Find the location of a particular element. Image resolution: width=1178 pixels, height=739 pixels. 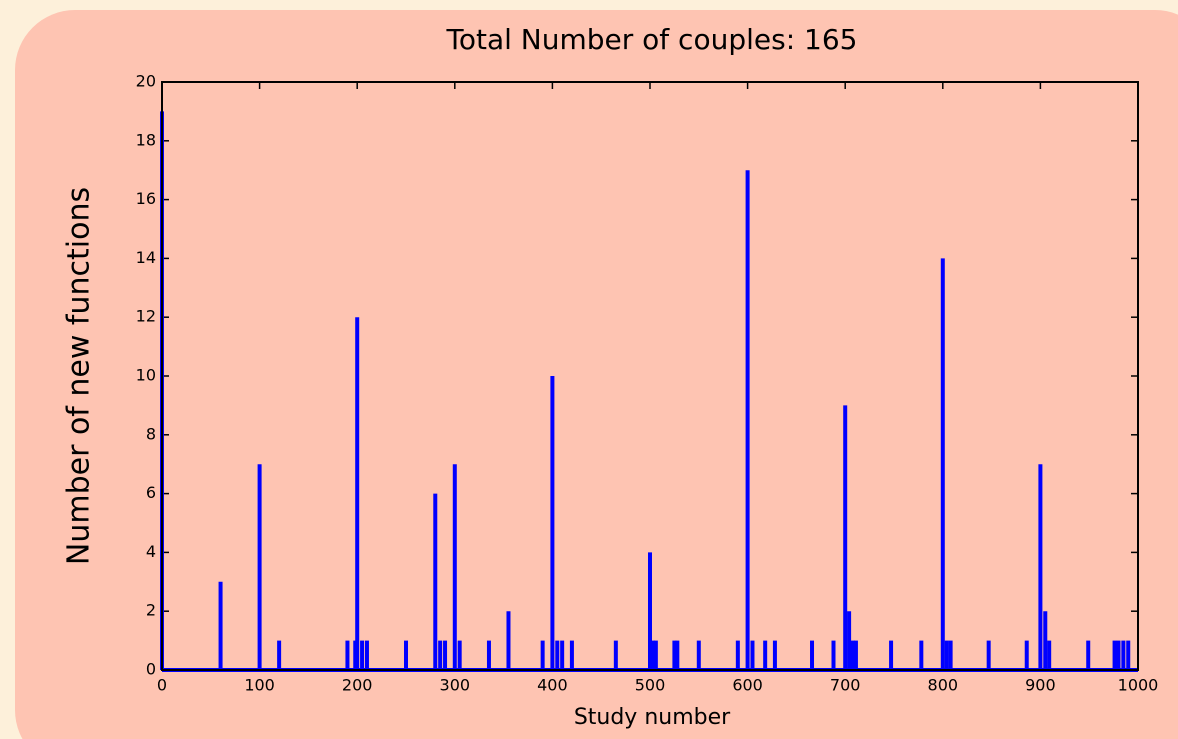

x-tick-label: 700 is located at coordinates (845, 685).